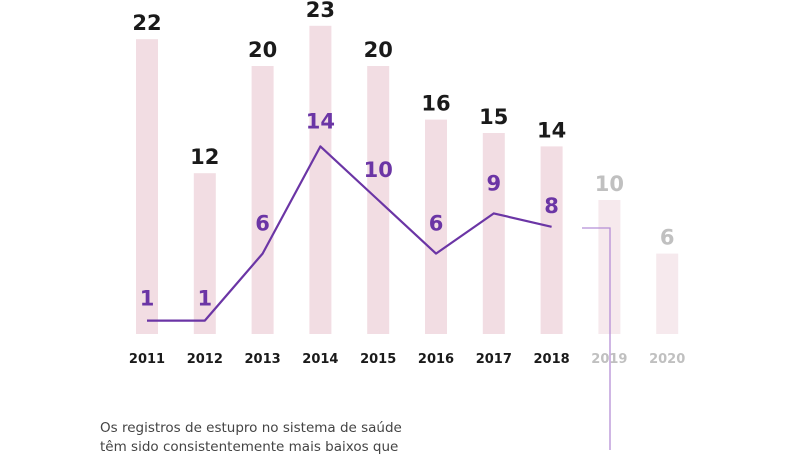 Image resolution: width=800 pixels, height=457 pixels. What do you see at coordinates (435, 104) in the screenshot?
I see `bar-value-label-2016: 16` at bounding box center [435, 104].